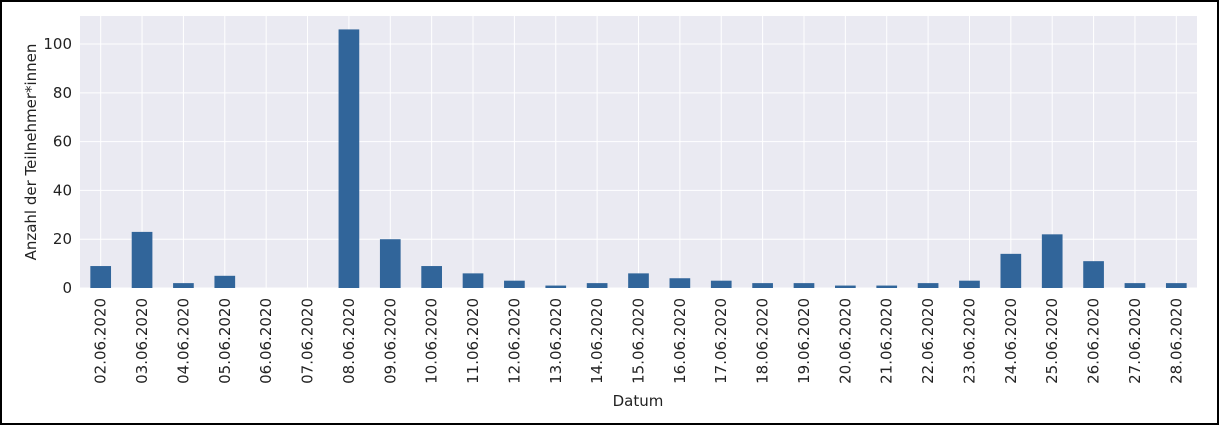 The image size is (1219, 425). Describe the element at coordinates (225, 341) in the screenshot. I see `x-tick-label: 05.06.2020` at that location.